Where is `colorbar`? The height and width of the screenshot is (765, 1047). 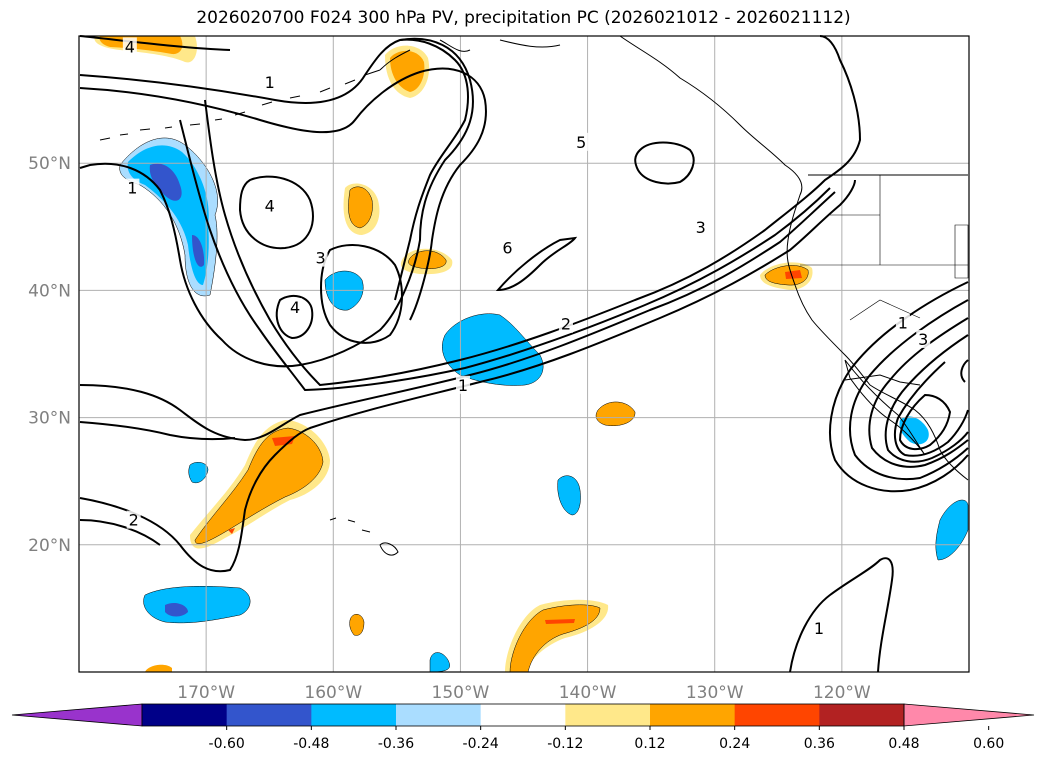 colorbar is located at coordinates (523, 716).